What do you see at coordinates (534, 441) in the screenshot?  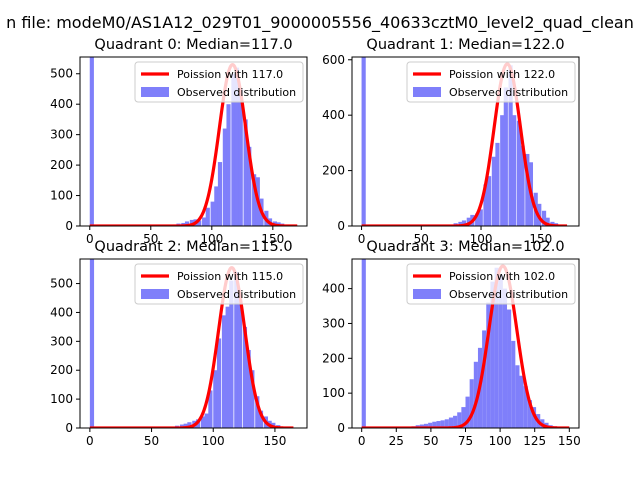 I see `x-tick-label: 125` at bounding box center [534, 441].